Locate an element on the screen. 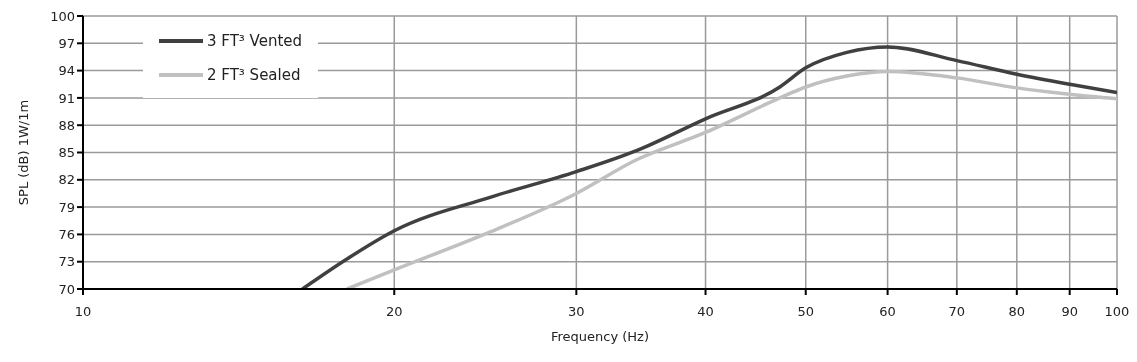 Image resolution: width=1137 pixels, height=362 pixels. y-tick-label: 100 is located at coordinates (62, 16).